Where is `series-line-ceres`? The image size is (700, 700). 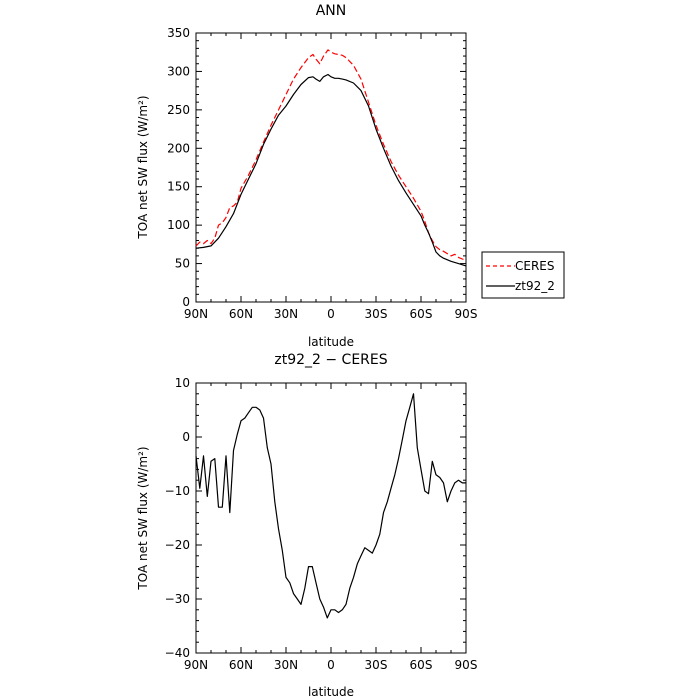
series-line-ceres is located at coordinates (331, 155).